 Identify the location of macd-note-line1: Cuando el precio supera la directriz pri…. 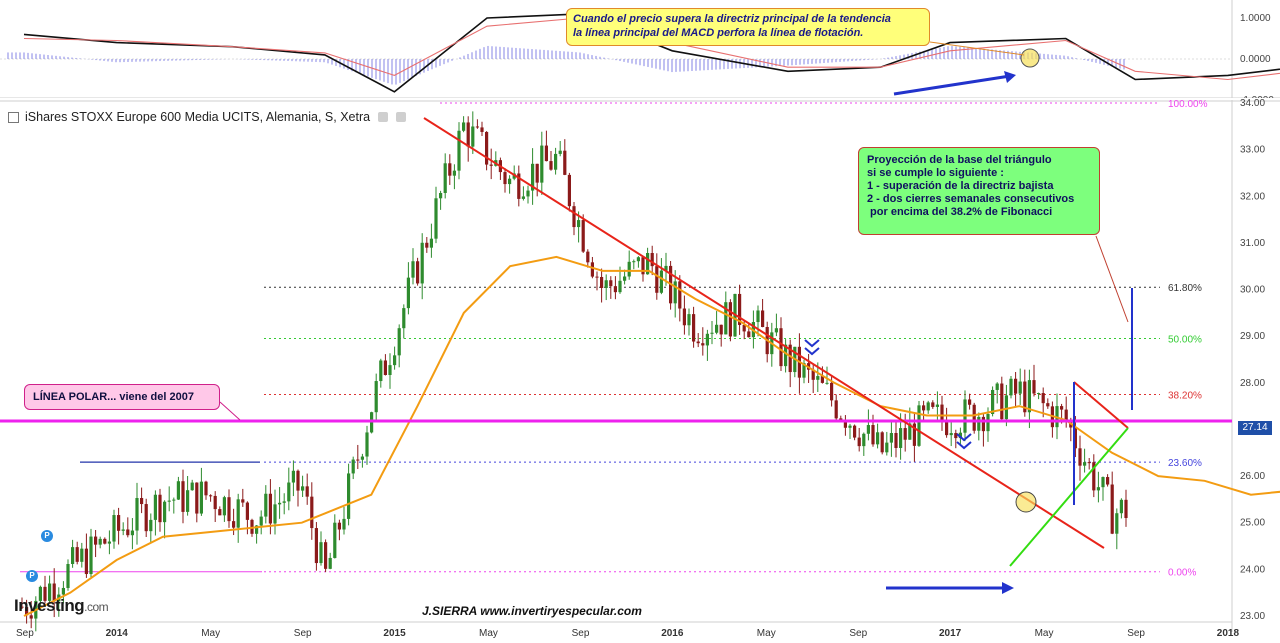
(732, 19).